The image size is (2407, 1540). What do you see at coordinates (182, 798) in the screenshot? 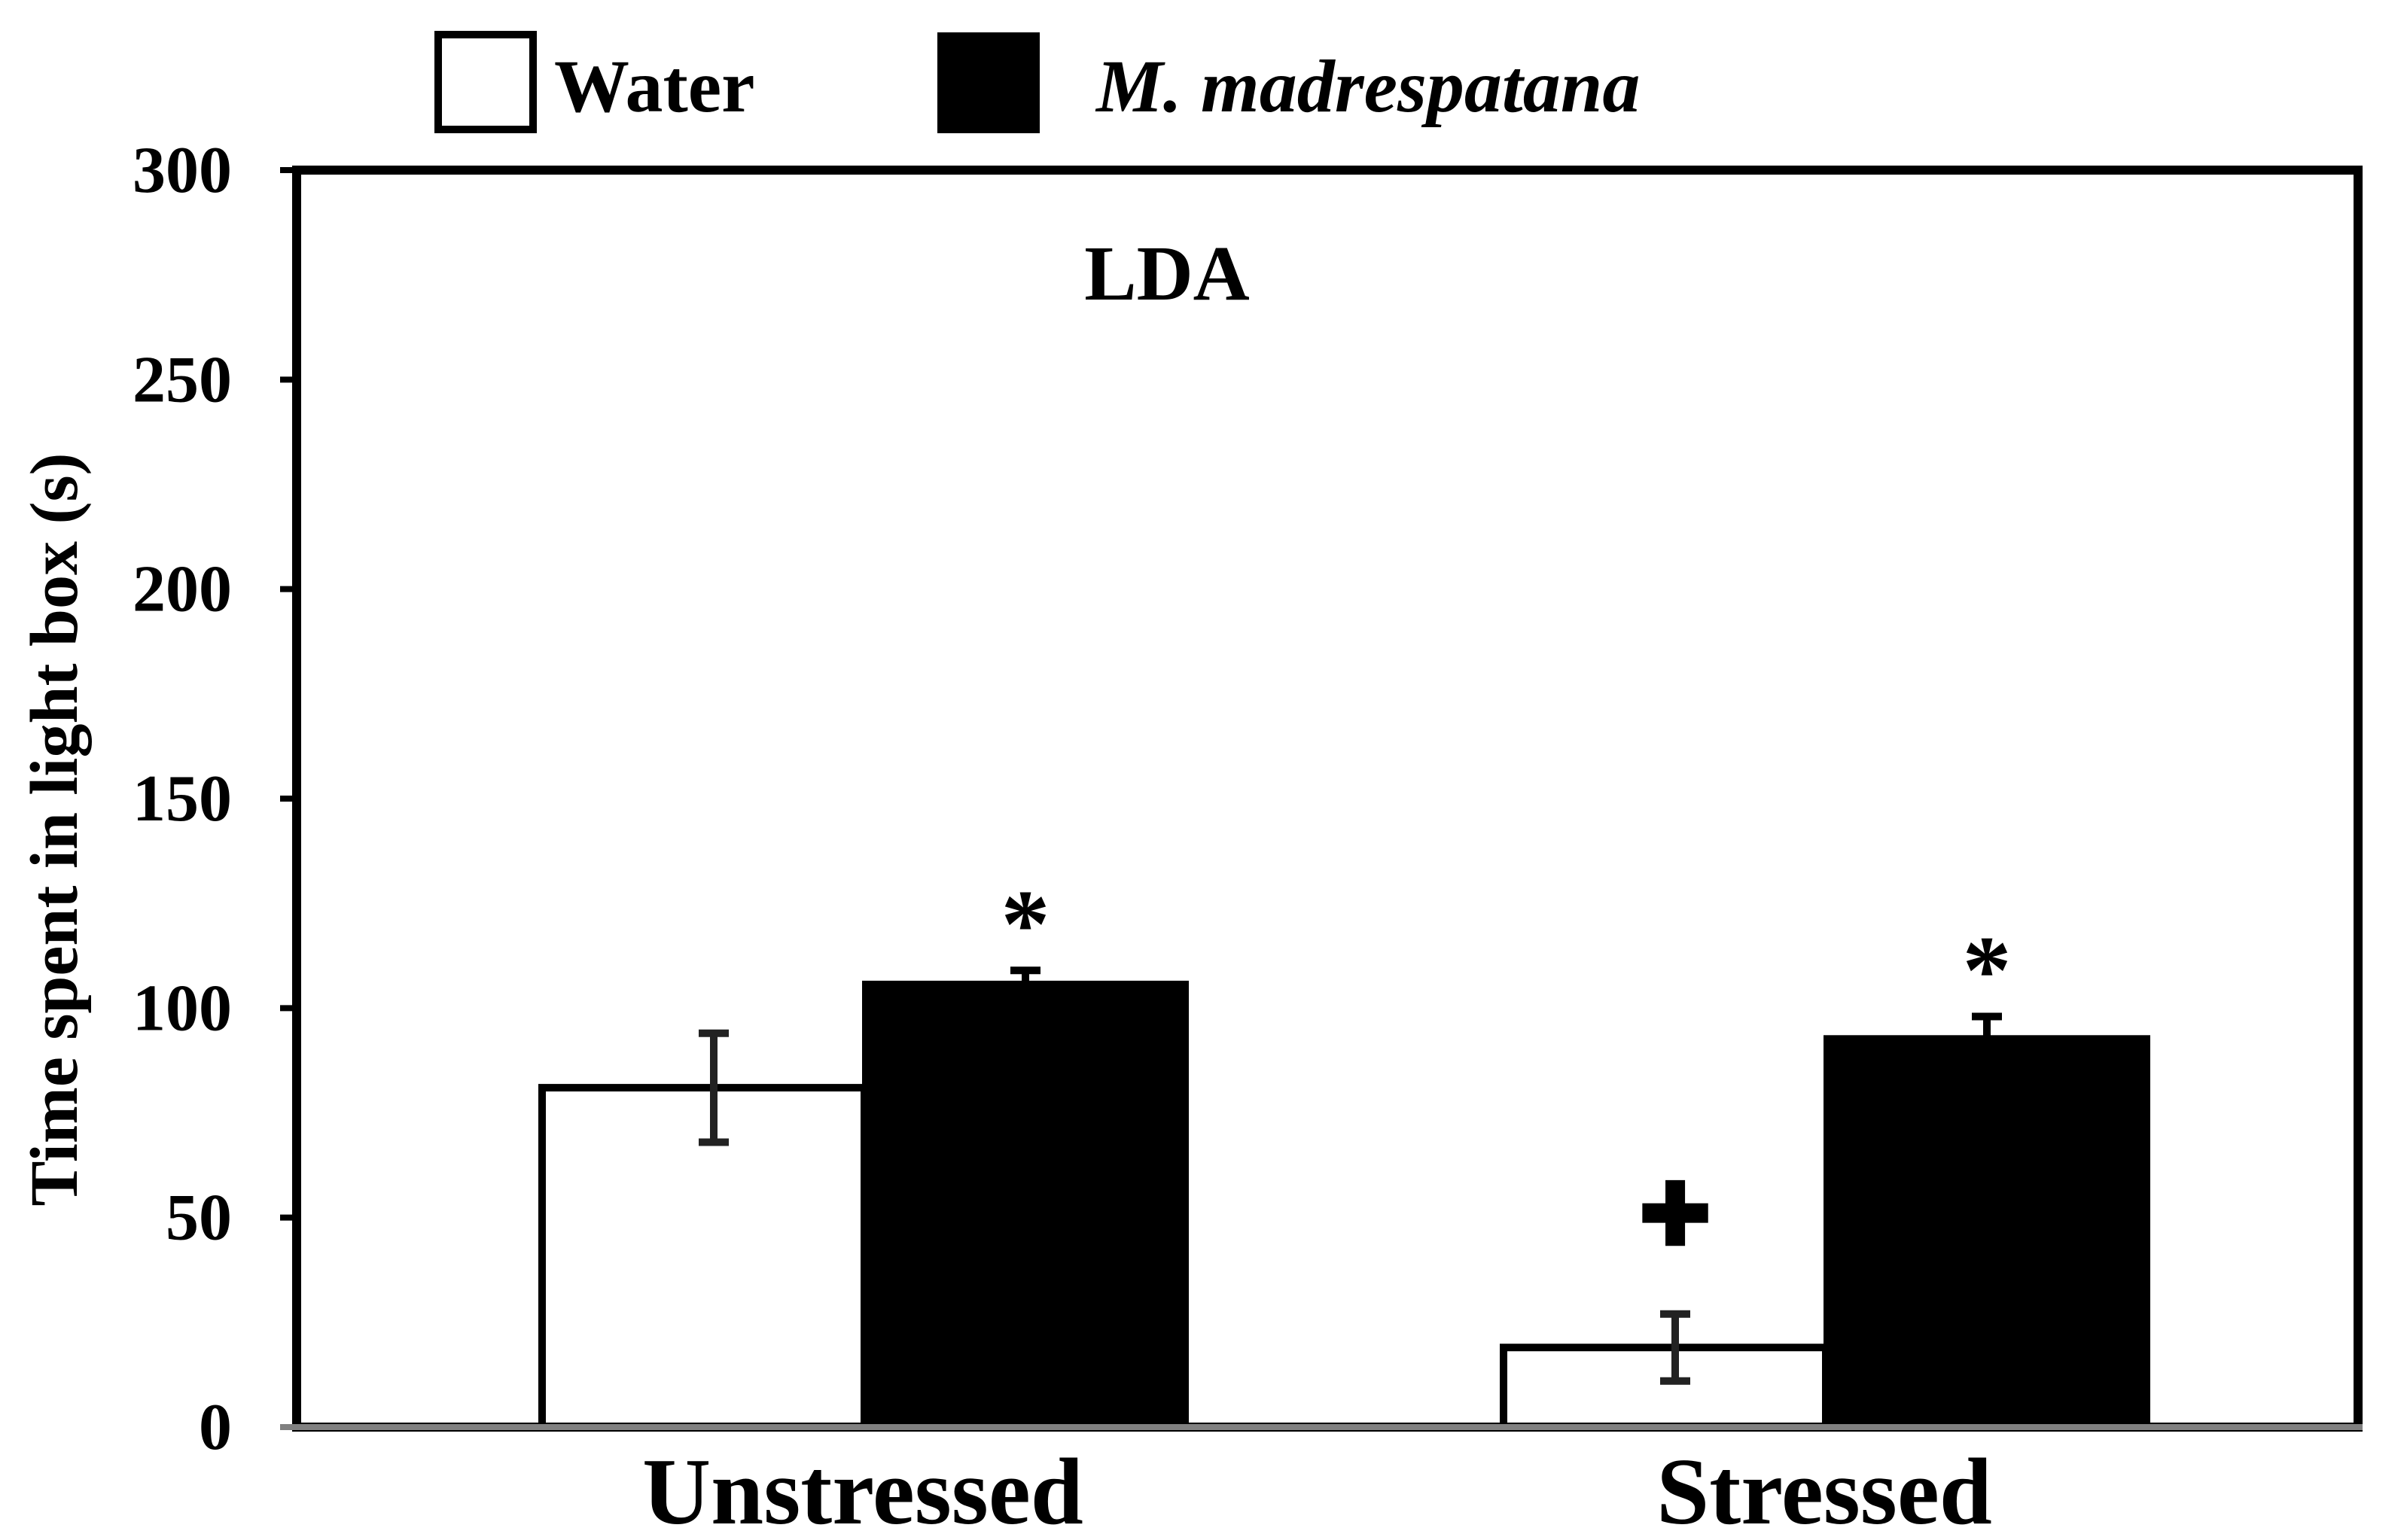
I see `y-tick-label: 150` at bounding box center [182, 798].